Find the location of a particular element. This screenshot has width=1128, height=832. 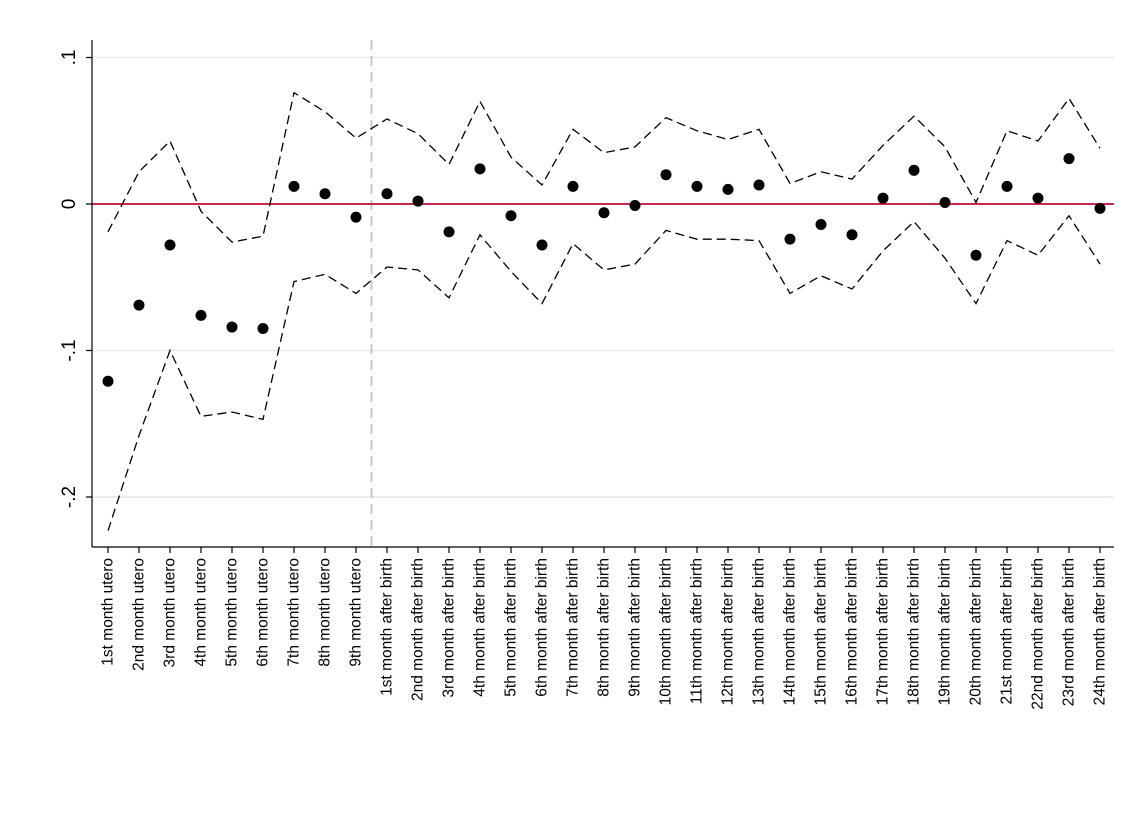

y-tick-label-2: -.1 is located at coordinates (69, 350).